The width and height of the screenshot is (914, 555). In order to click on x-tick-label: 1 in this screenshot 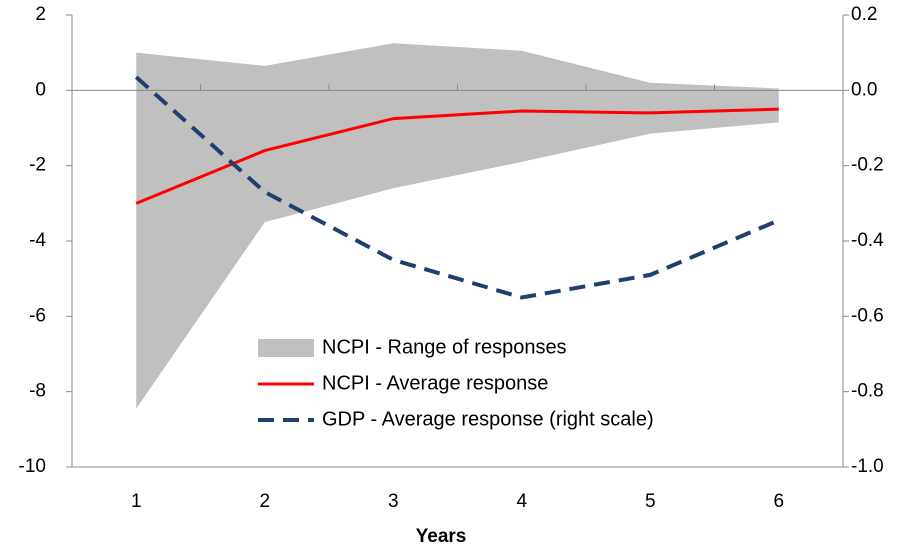, I will do `click(136, 501)`.